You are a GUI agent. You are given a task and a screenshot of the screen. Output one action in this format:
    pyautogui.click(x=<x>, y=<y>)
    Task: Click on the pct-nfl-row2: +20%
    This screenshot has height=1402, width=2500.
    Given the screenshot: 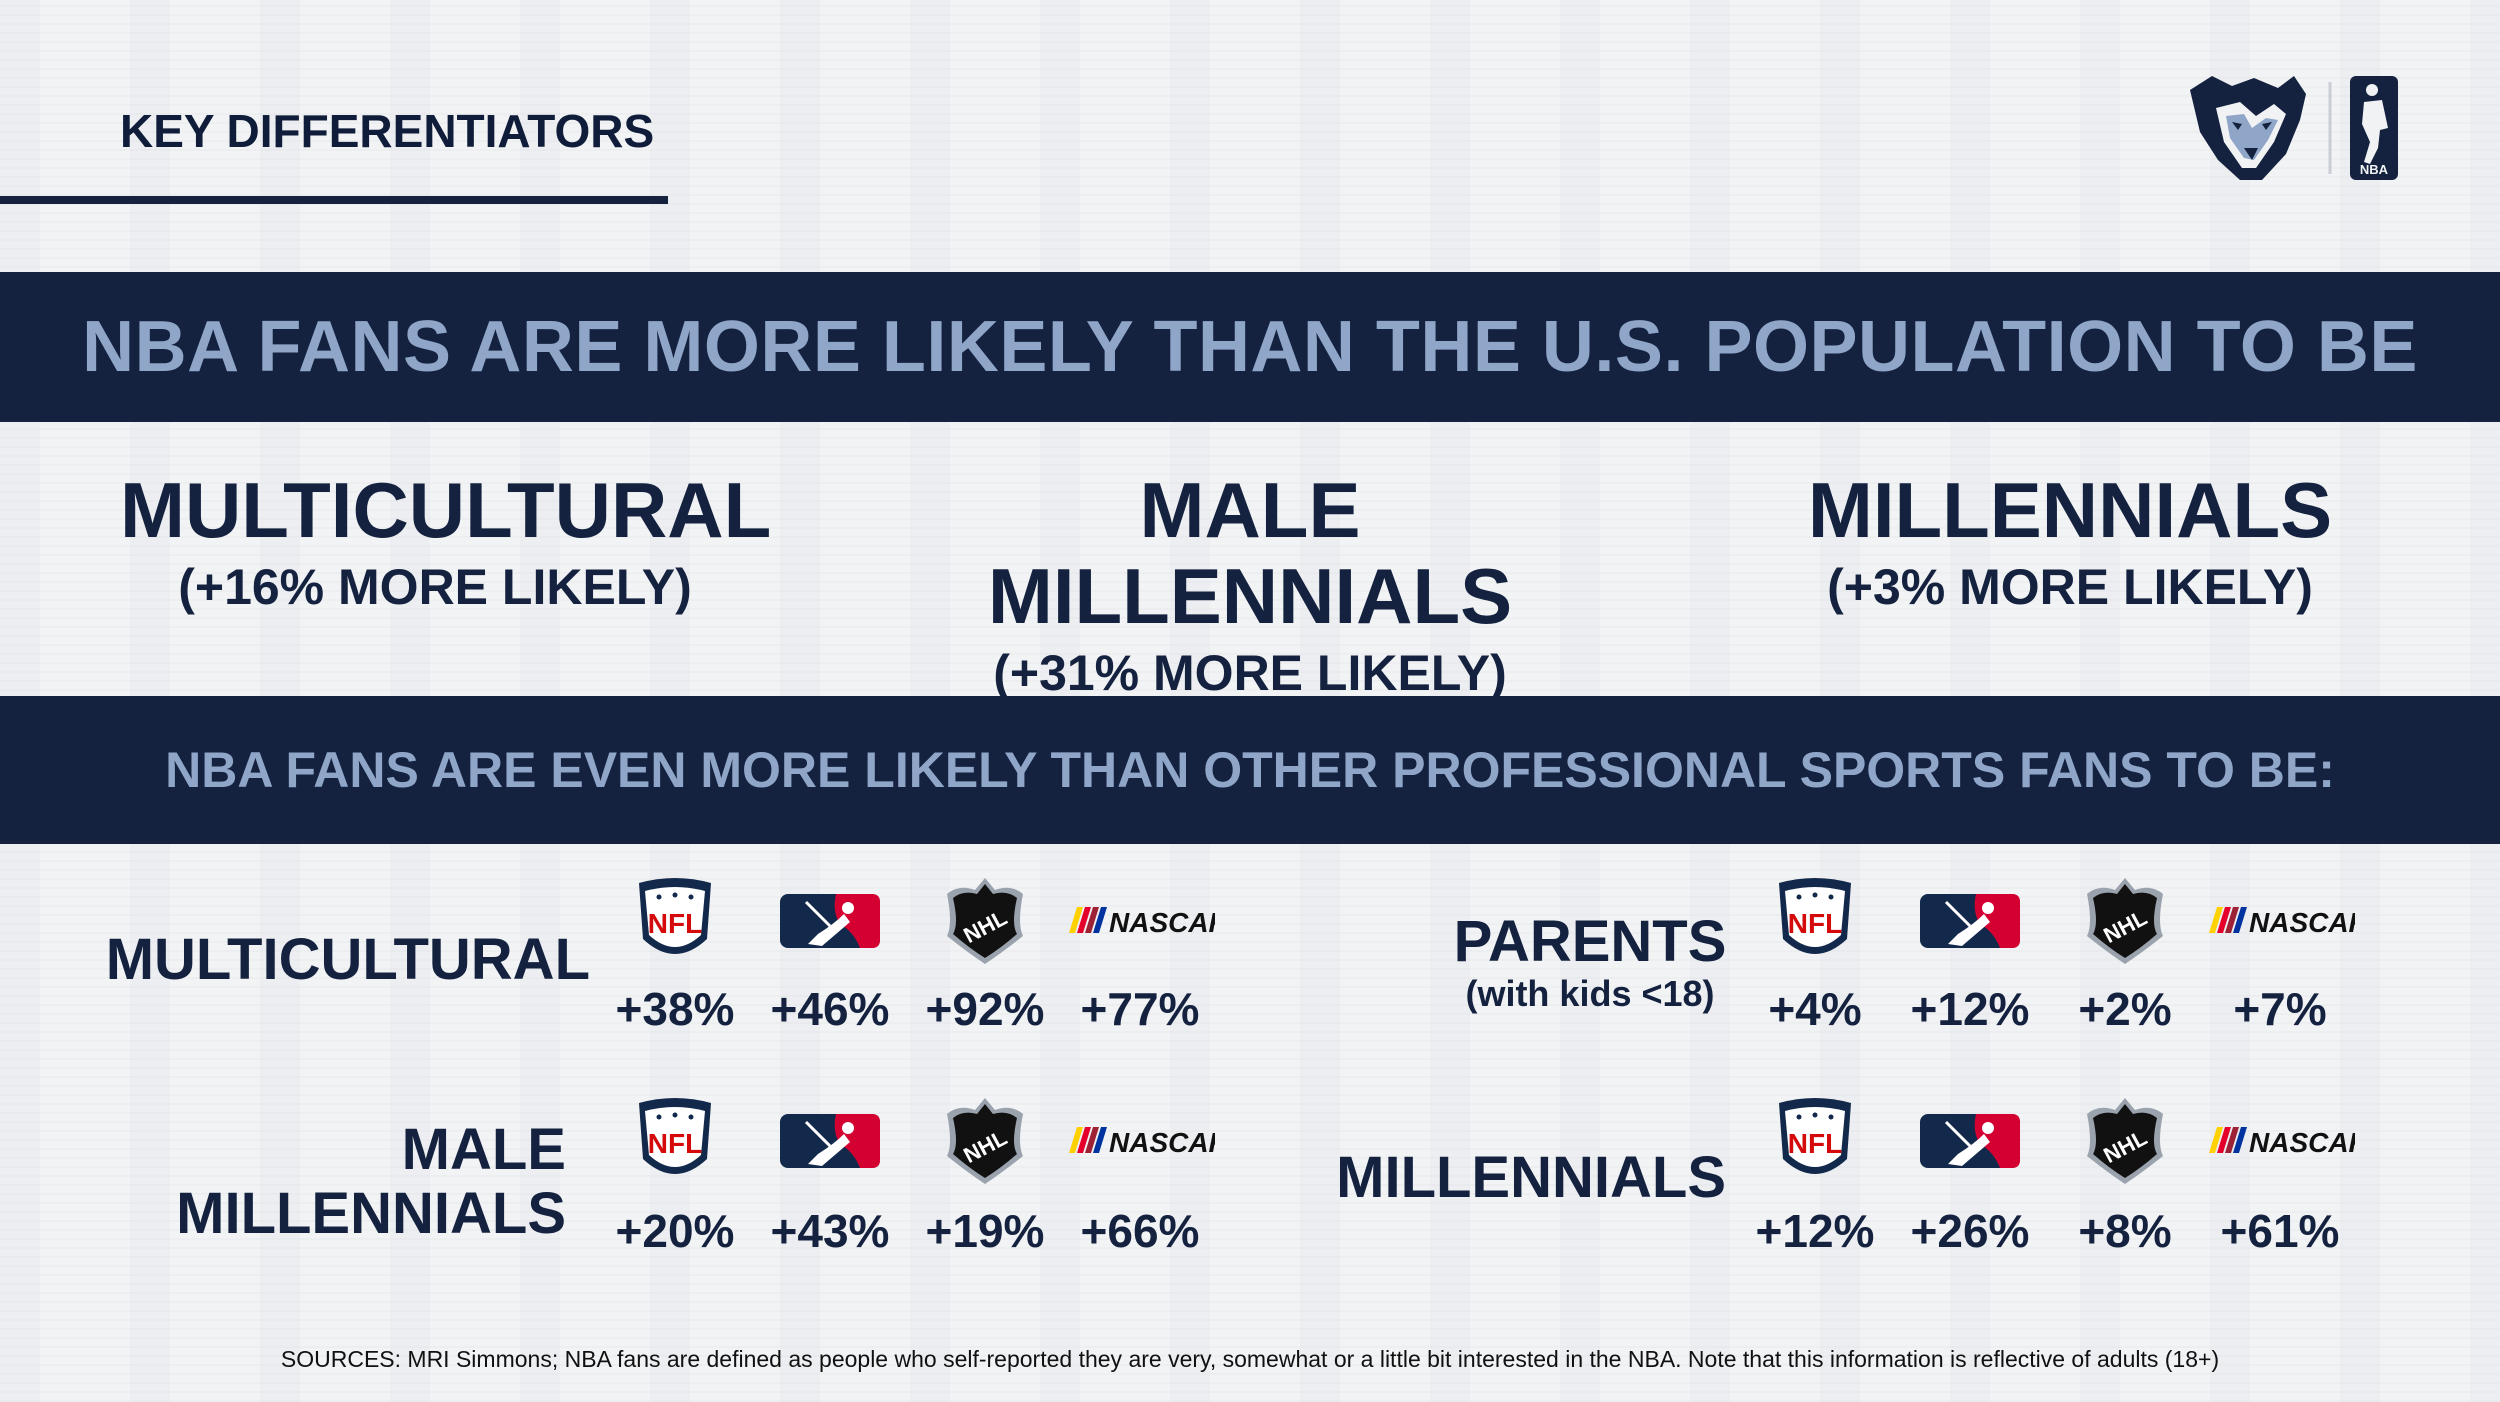 What is the action you would take?
    pyautogui.click(x=675, y=1231)
    